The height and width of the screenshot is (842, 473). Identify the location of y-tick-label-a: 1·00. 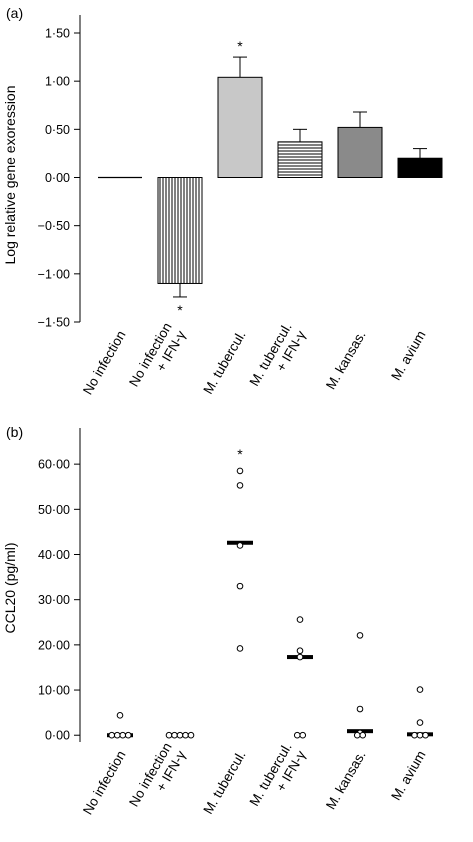
(57, 82).